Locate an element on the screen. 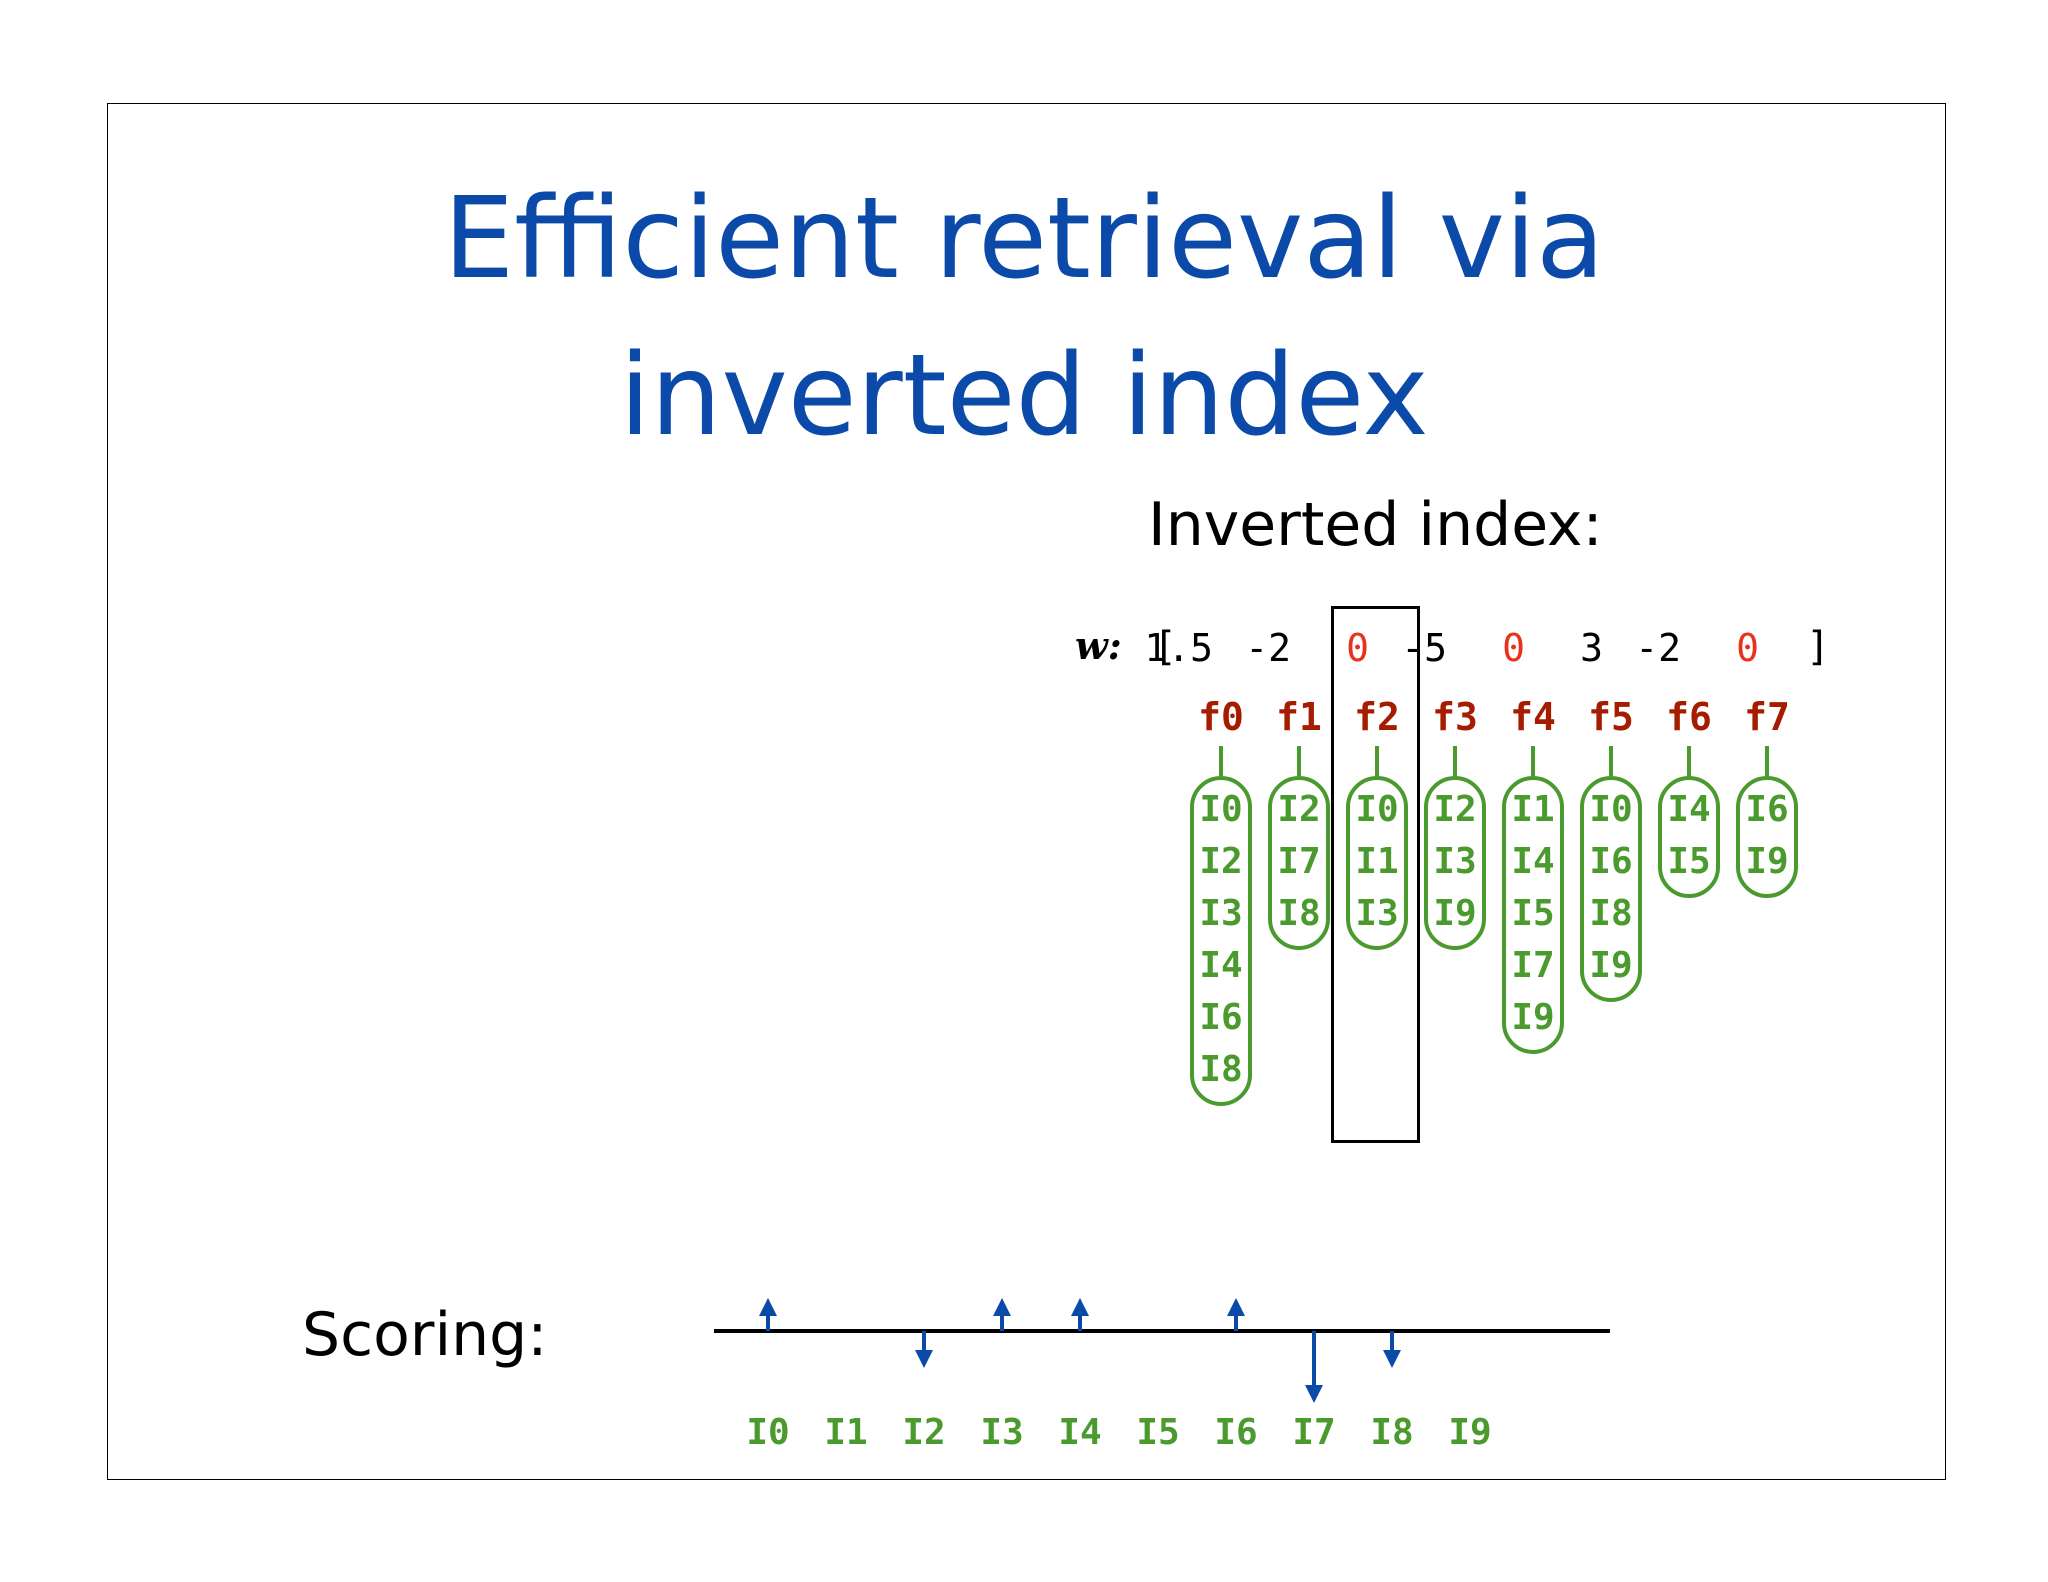 This screenshot has width=2048, height=1582. weight-value-4: 0 is located at coordinates (1513, 648).